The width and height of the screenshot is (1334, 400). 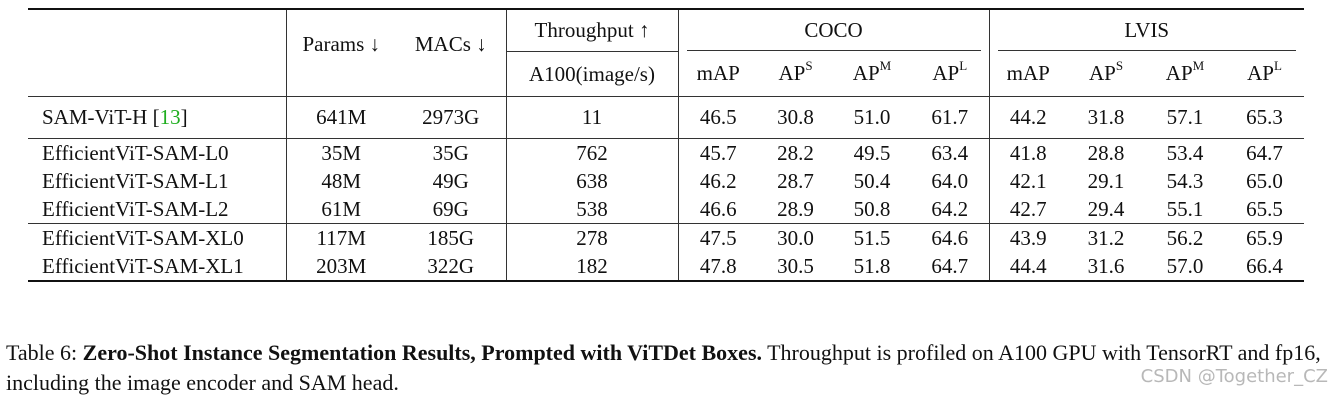 I want to click on params-cell: 61M, so click(x=341, y=208).